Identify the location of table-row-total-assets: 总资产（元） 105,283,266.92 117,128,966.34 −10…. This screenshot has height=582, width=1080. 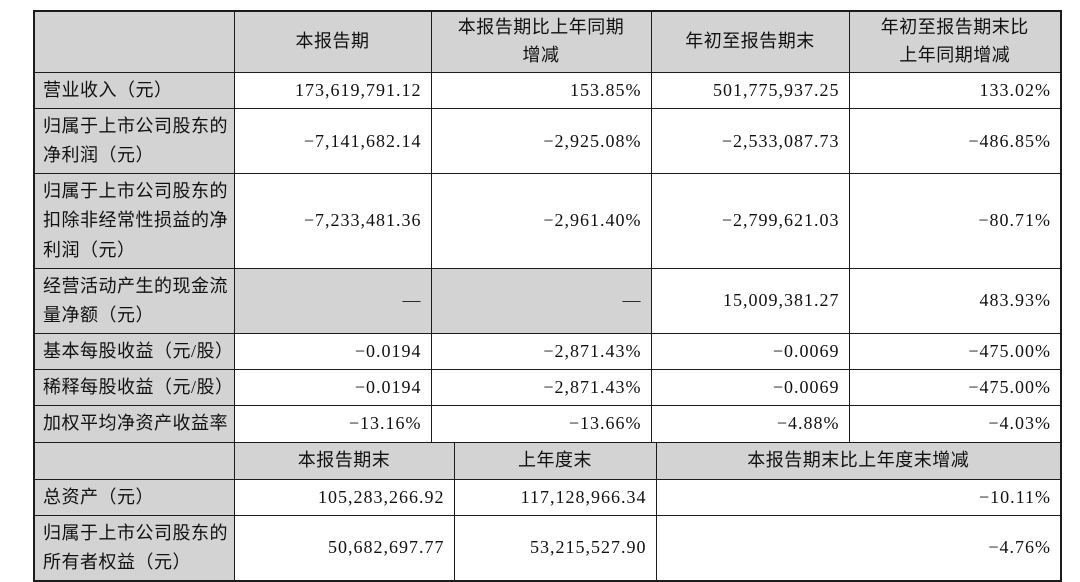
(547, 497).